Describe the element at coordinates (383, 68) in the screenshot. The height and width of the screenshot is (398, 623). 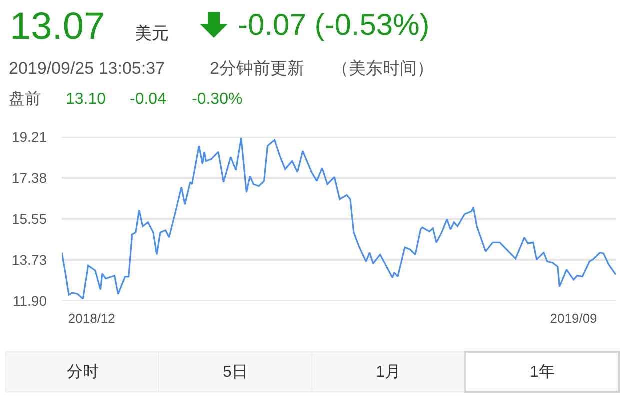
I see `text: （美东时间）` at that location.